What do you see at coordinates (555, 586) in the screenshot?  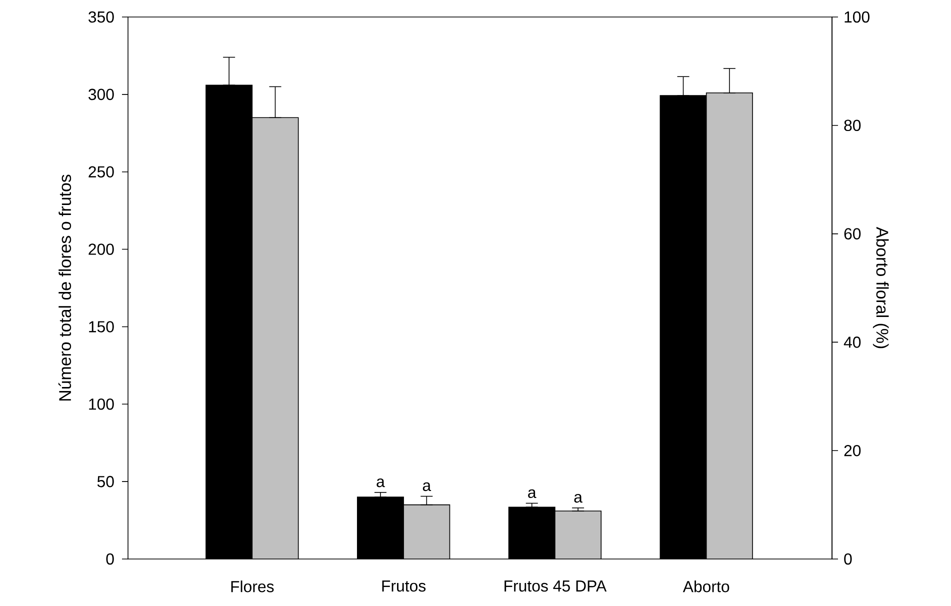 I see `x-tick-label: Frutos 45 DPA` at bounding box center [555, 586].